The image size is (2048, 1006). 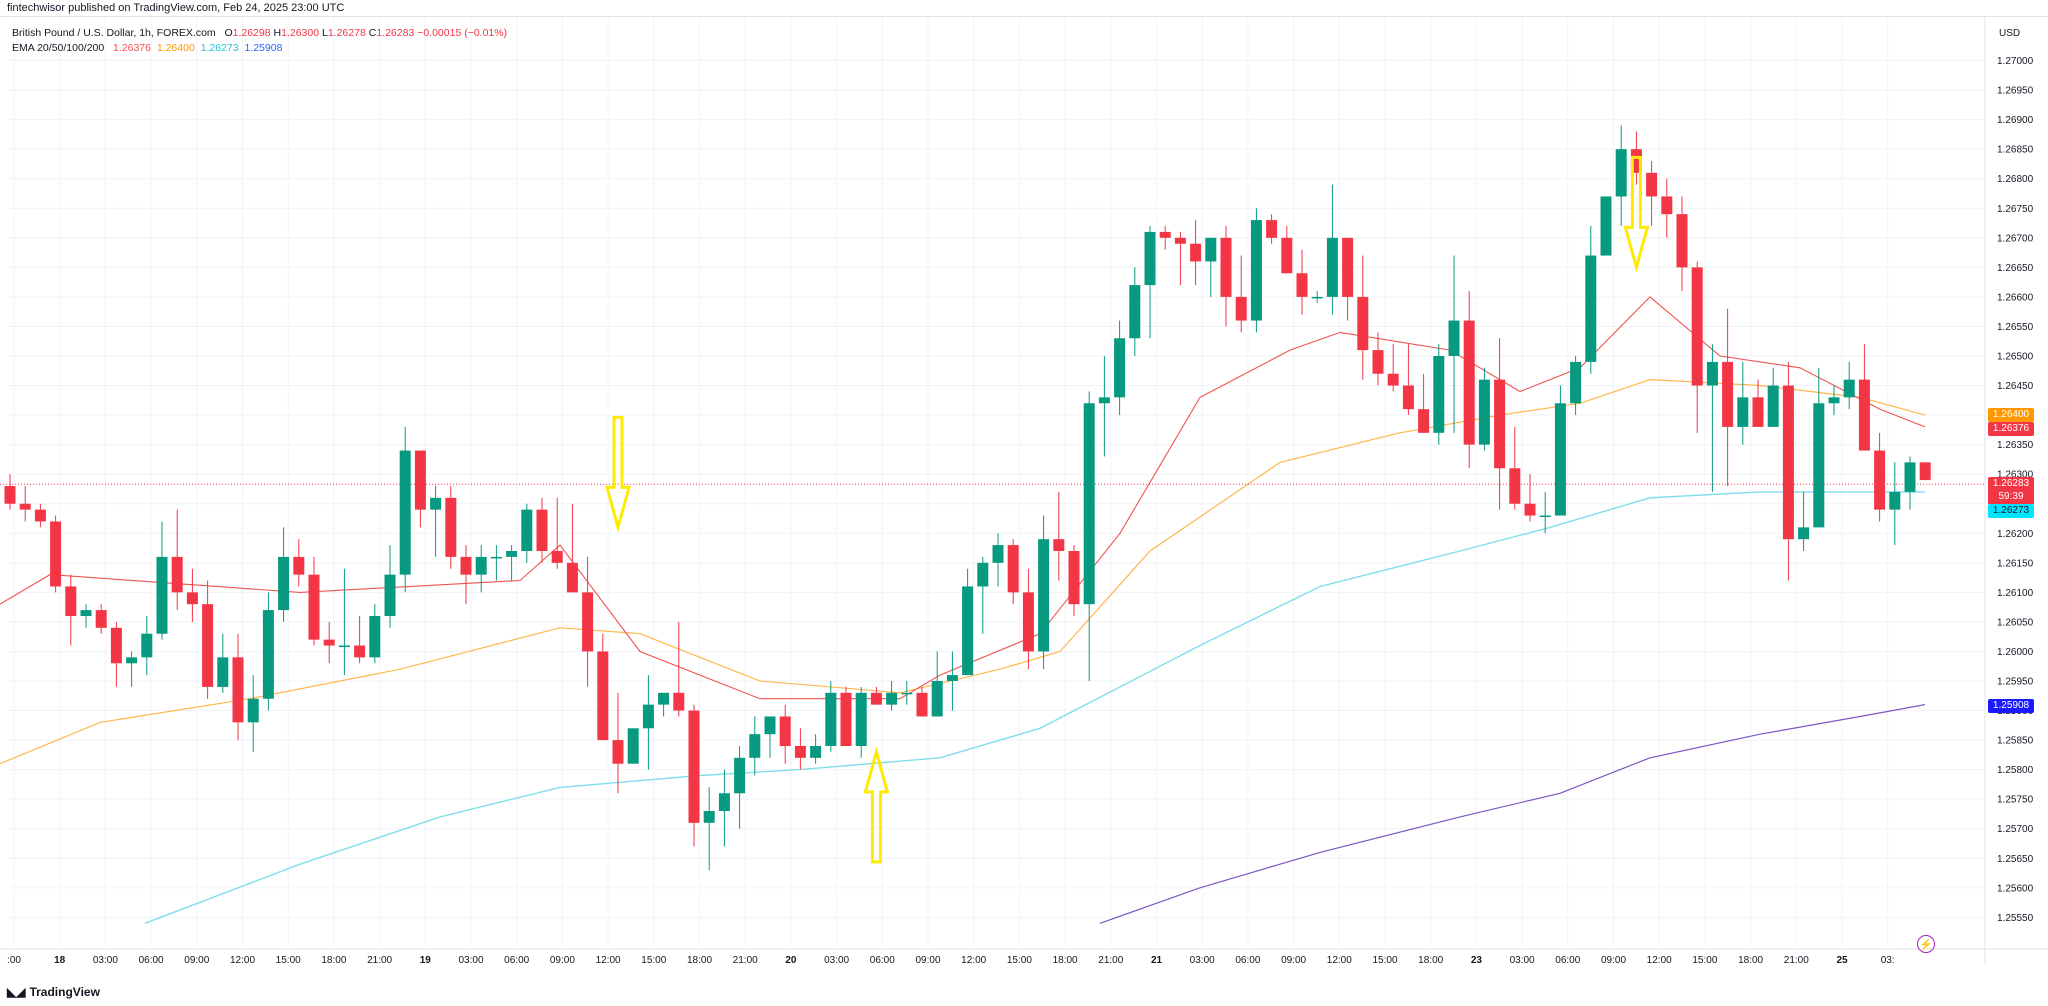 I want to click on ema200-line, so click(x=1512, y=814).